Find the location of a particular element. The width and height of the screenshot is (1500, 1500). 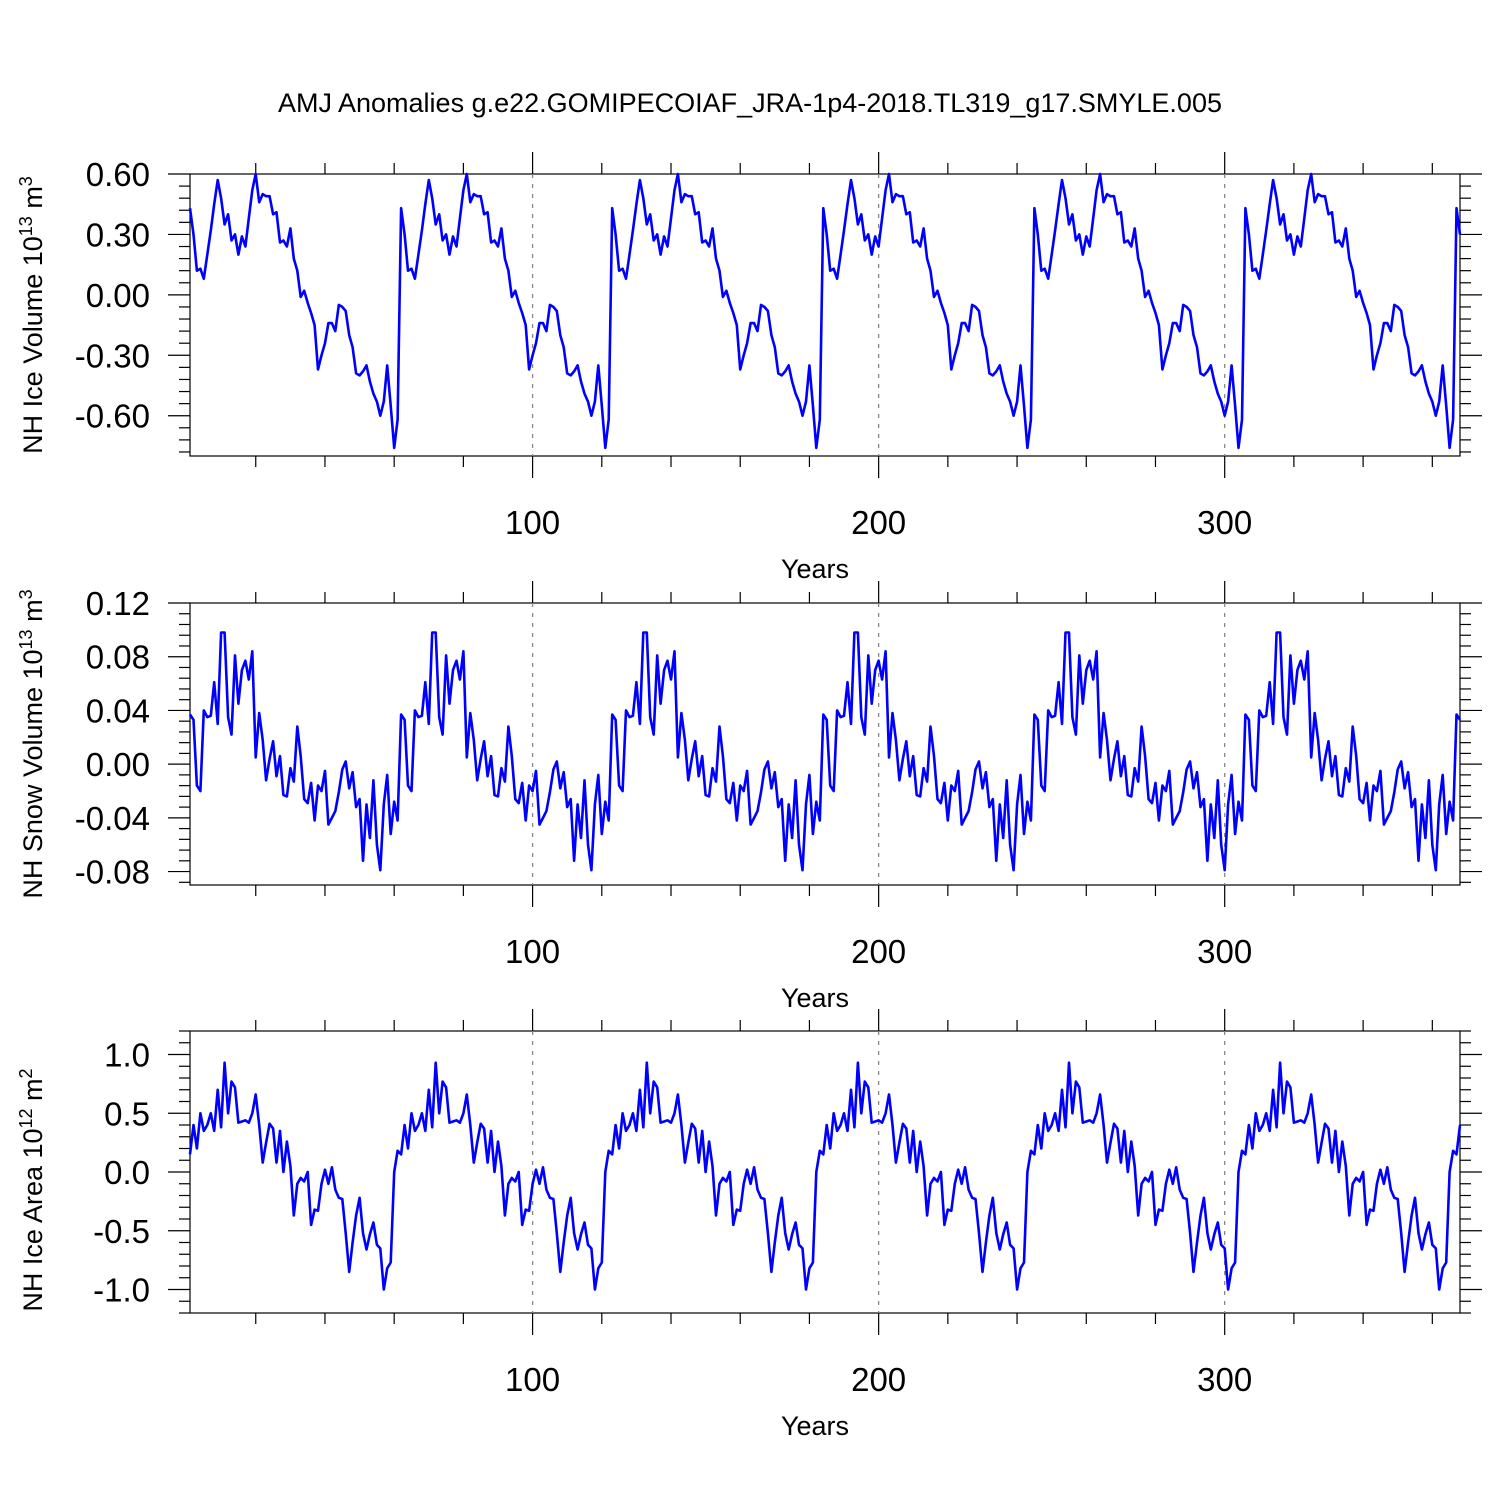

snow-volume-y-tick-label: 0.00 is located at coordinates (118, 764).